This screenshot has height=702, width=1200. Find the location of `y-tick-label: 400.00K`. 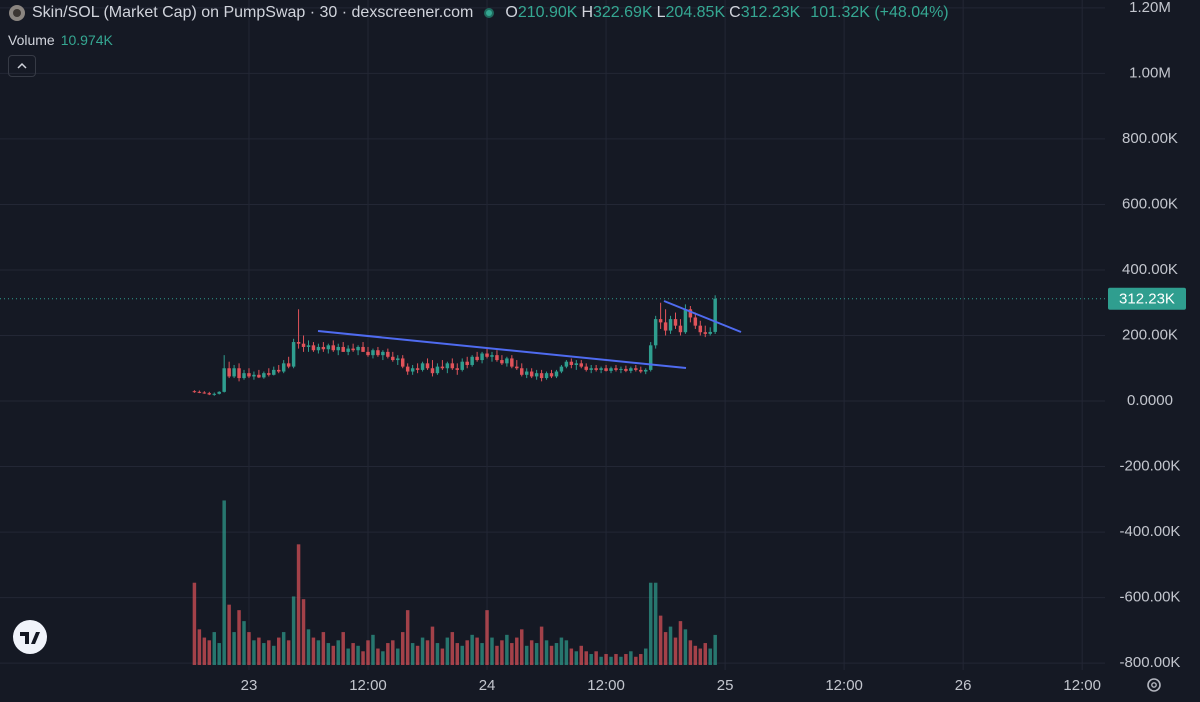

y-tick-label: 400.00K is located at coordinates (1150, 269).